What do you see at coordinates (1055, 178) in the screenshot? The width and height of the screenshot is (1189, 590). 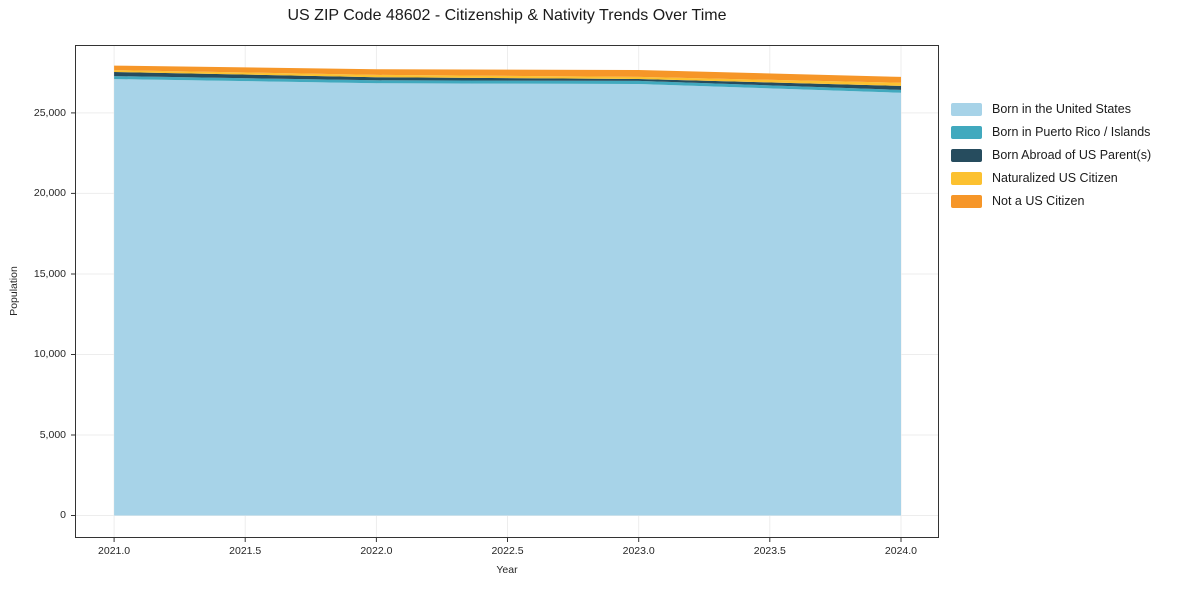 I see `legend-item-label: Naturalized US Citizen` at bounding box center [1055, 178].